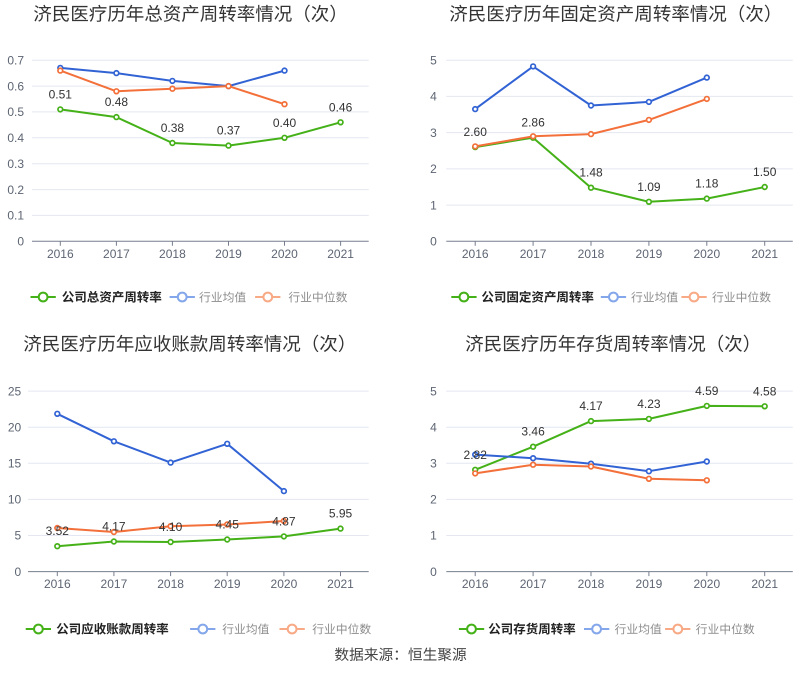  I want to click on svg-text: 0.1, so click(15, 216).